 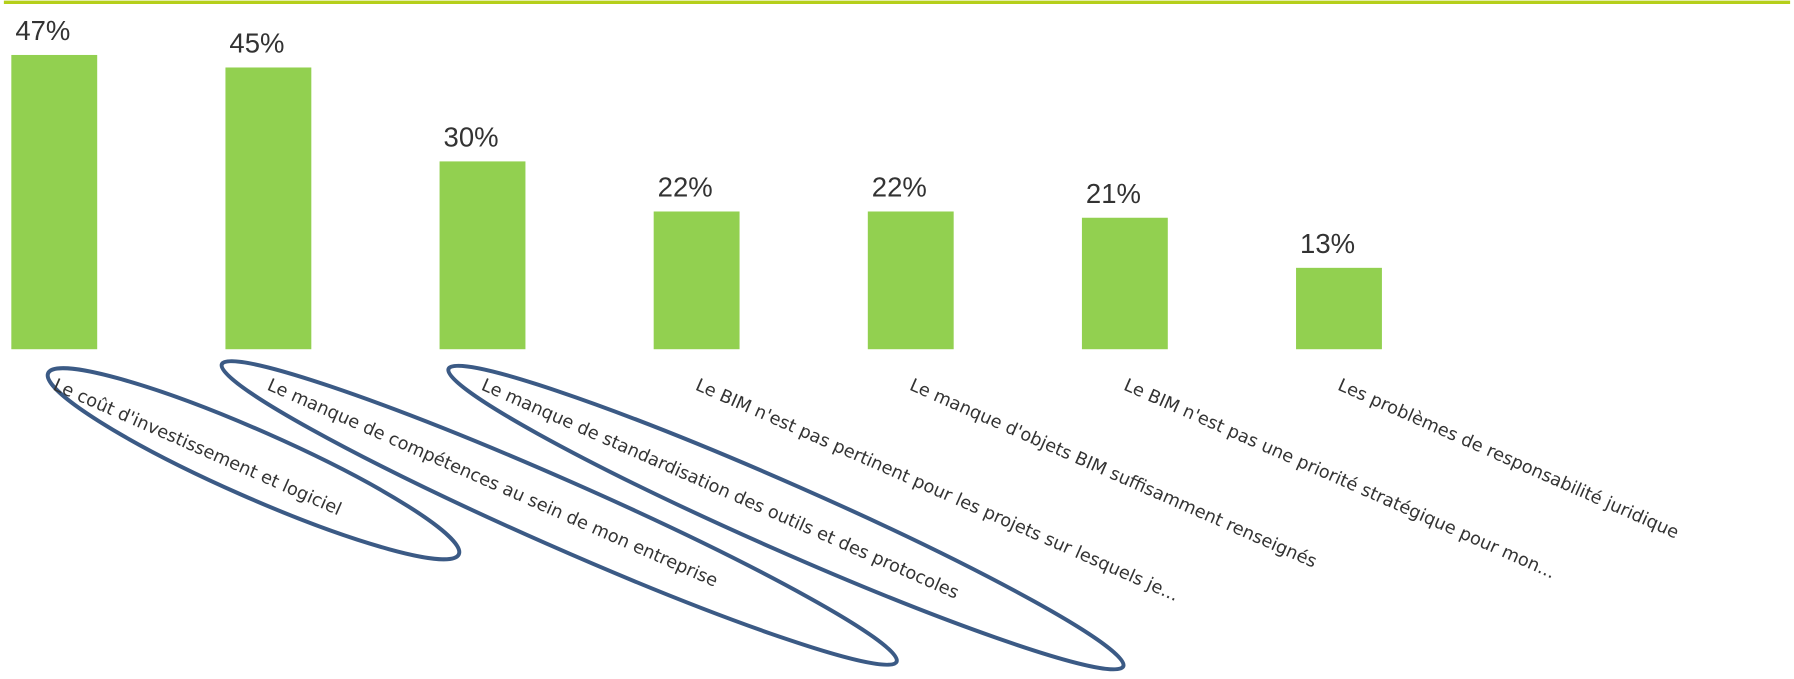 I want to click on value-label: 30%, so click(x=471, y=137).